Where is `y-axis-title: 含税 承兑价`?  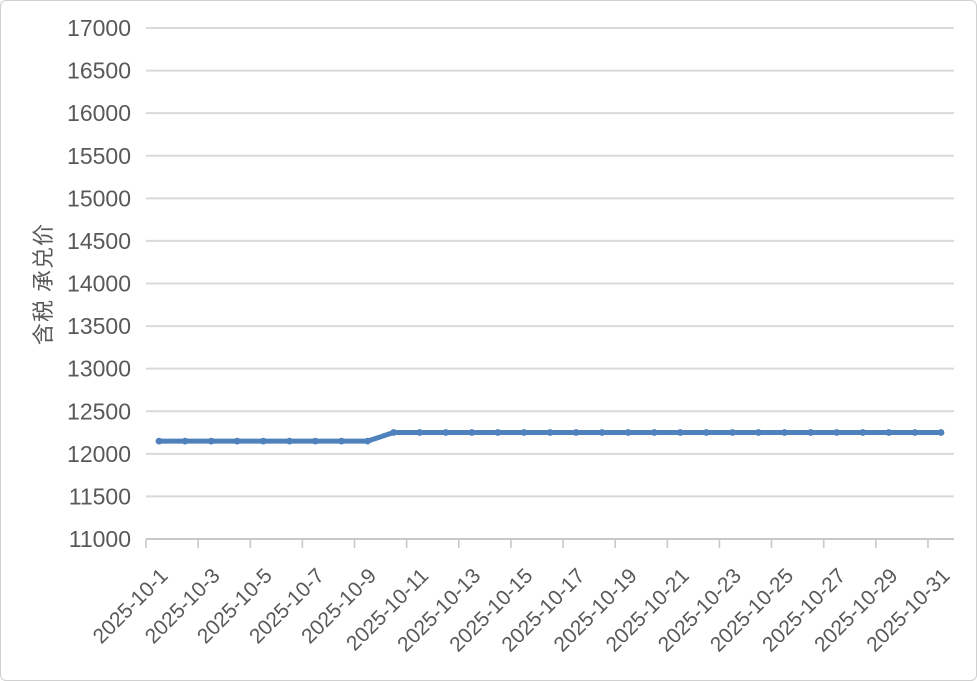
y-axis-title: 含税 承兑价 is located at coordinates (43, 284).